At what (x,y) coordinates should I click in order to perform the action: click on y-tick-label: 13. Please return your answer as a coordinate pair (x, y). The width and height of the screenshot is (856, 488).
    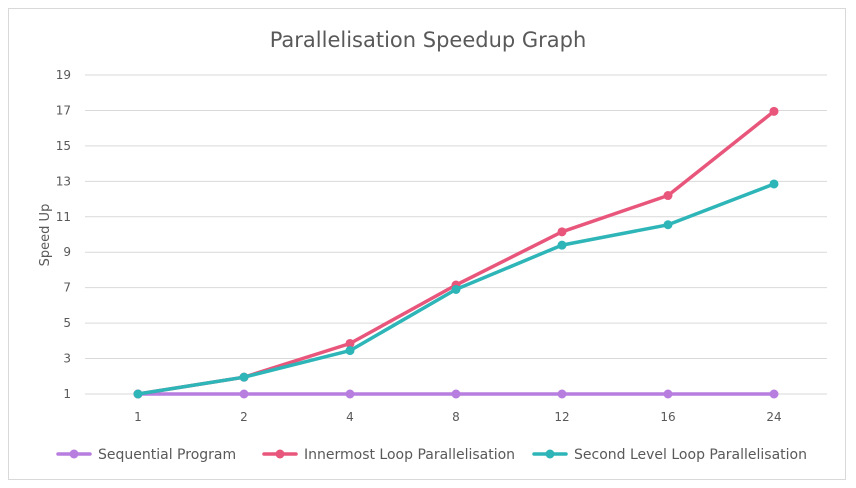
    Looking at the image, I should click on (63, 181).